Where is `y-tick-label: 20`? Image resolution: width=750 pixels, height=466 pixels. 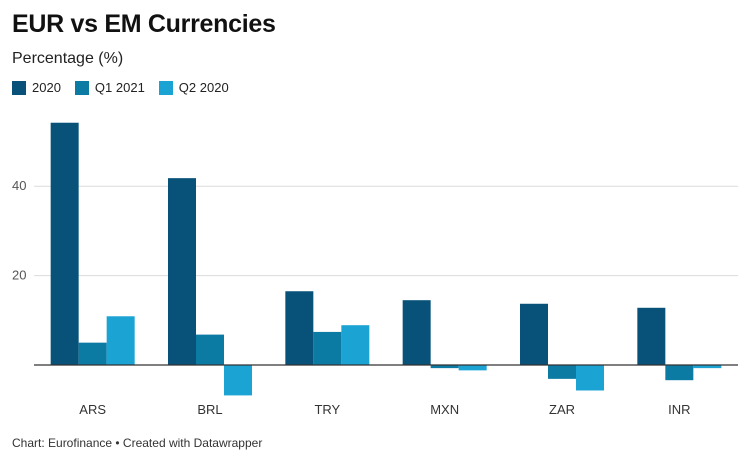
y-tick-label: 20 is located at coordinates (19, 275).